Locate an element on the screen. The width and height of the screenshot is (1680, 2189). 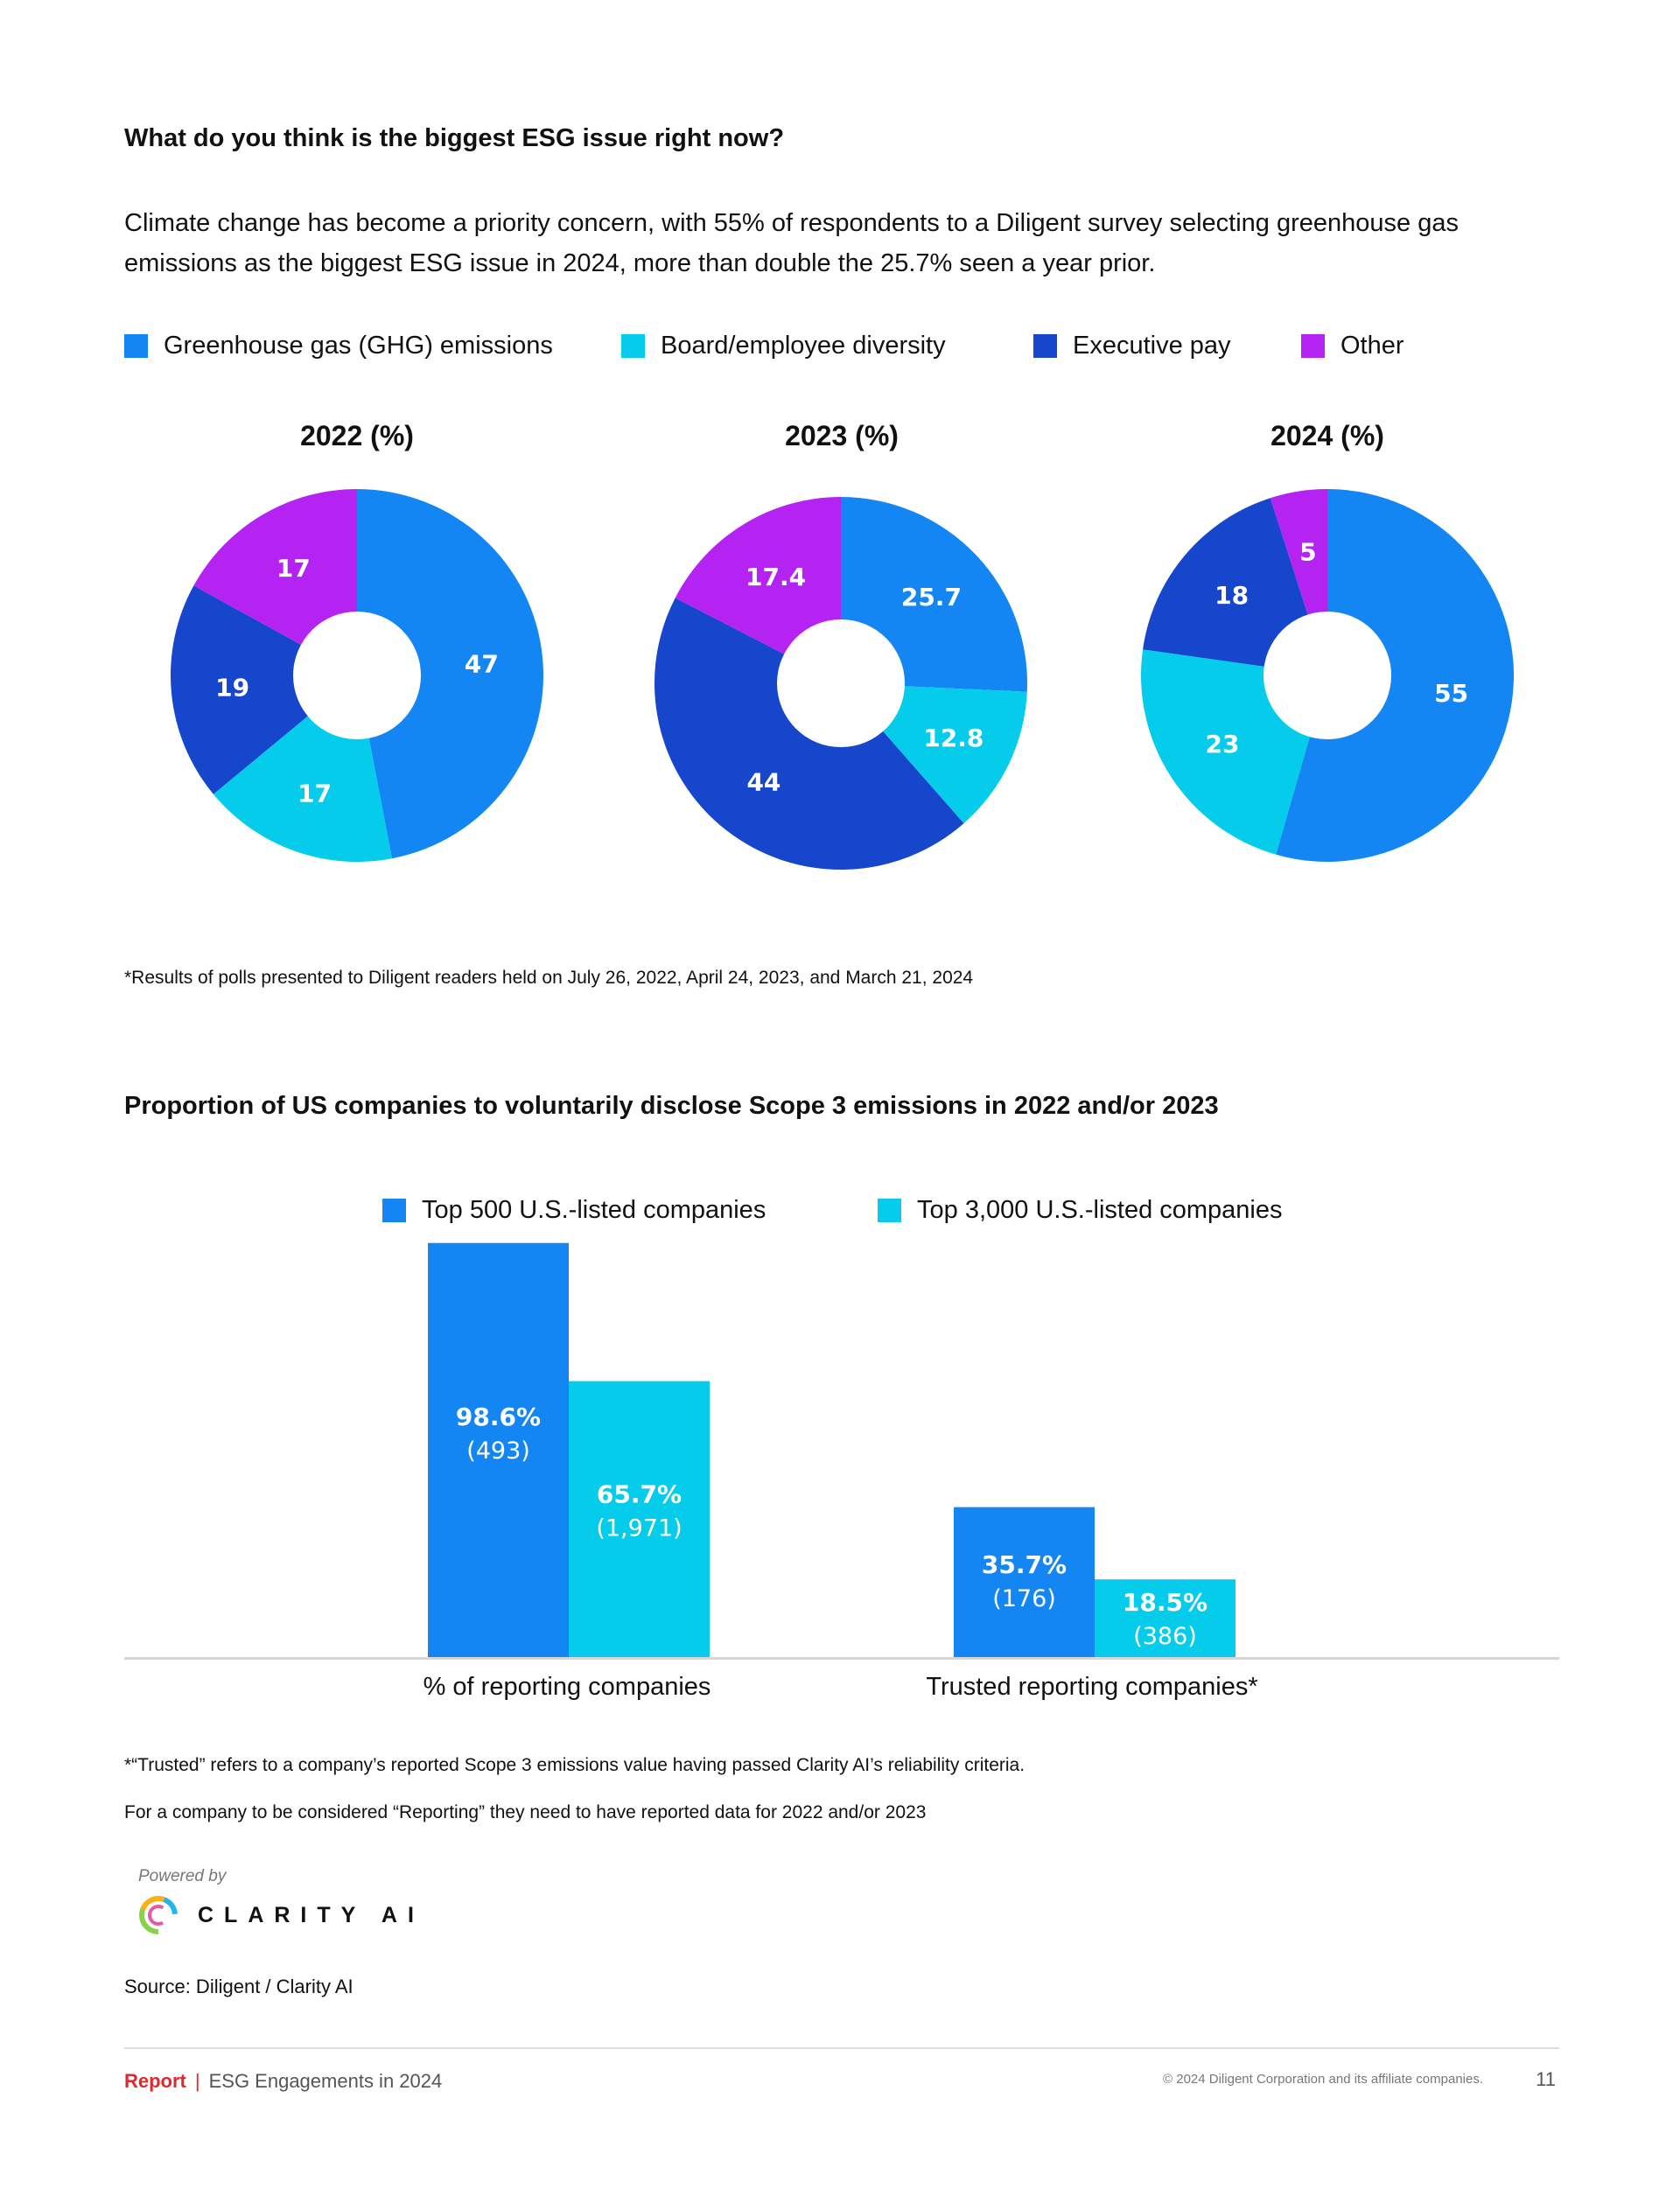
legend-label-top500: Top 500 U.S.-listed companies is located at coordinates (594, 1210).